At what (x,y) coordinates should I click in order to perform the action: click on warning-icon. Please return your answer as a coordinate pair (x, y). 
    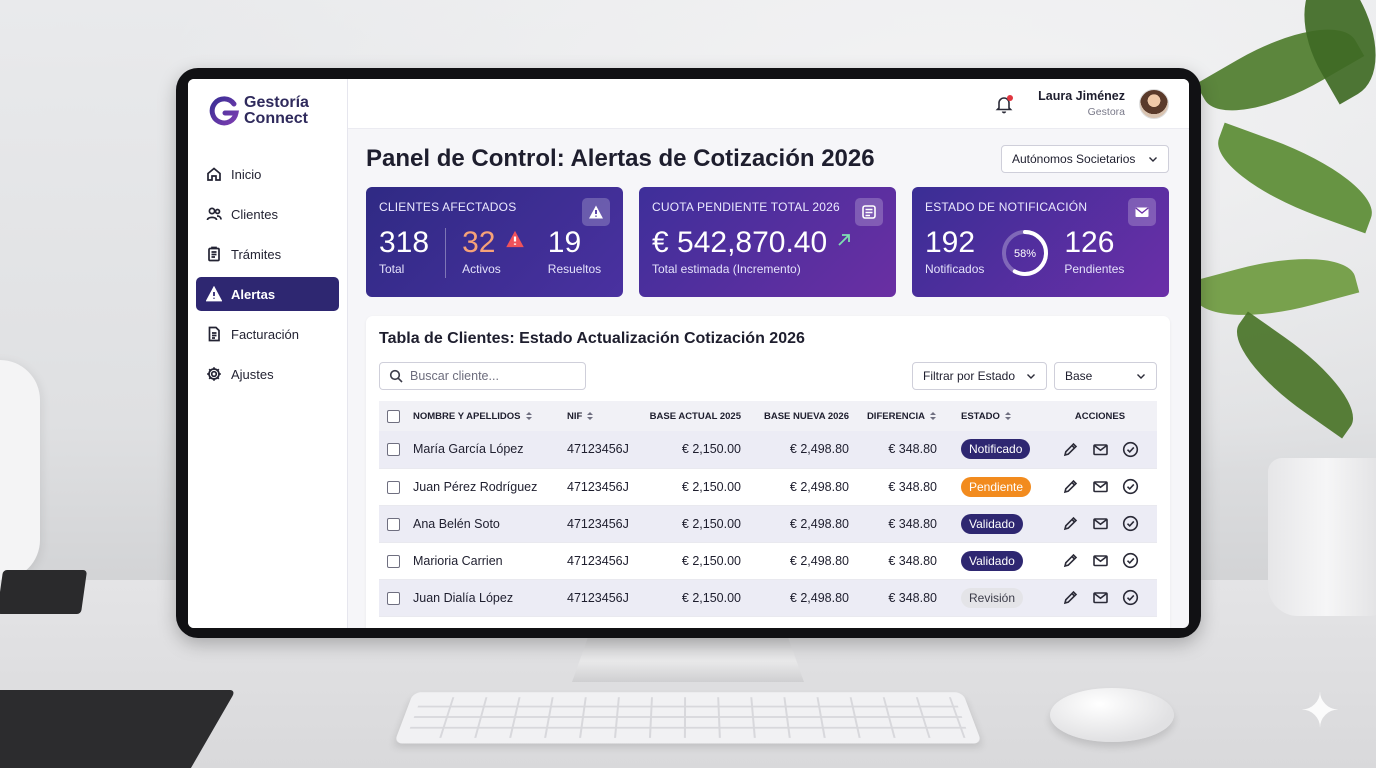
    Looking at the image, I should click on (596, 212).